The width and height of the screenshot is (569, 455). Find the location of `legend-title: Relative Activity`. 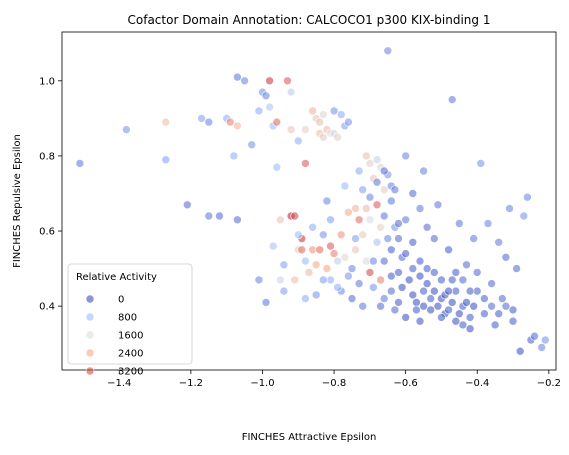

legend-title: Relative Activity is located at coordinates (116, 277).